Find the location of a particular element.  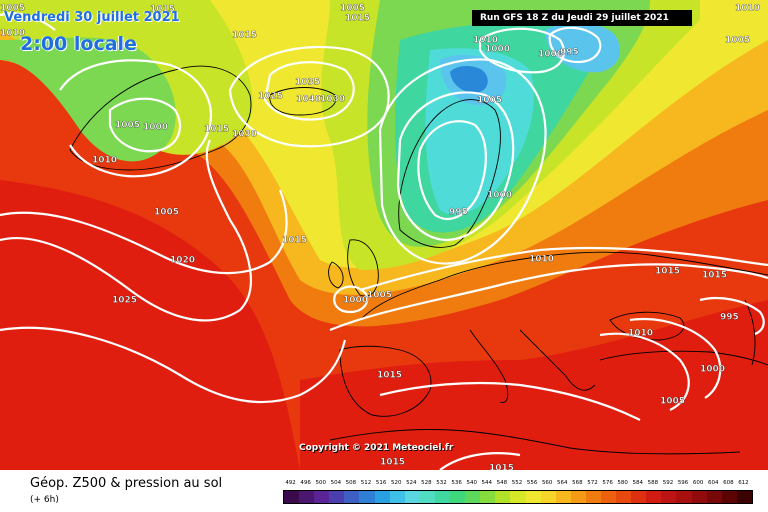

color-scale-value: 556 is located at coordinates (532, 483).